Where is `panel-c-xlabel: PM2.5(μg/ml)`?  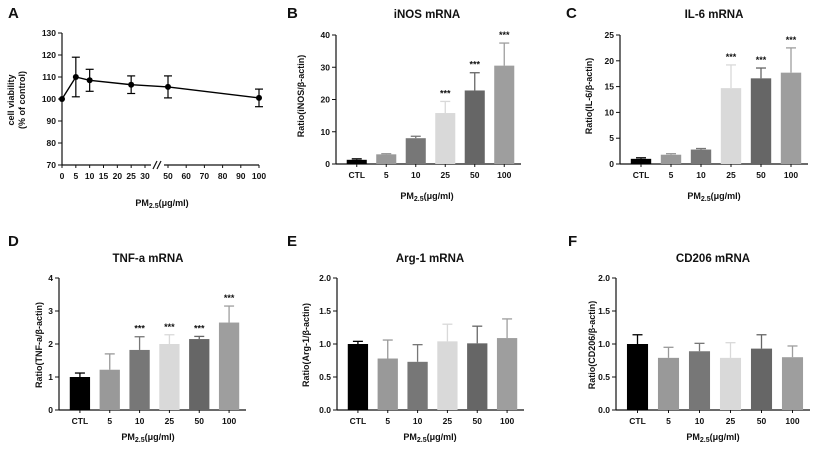 panel-c-xlabel: PM2.5(μg/ml) is located at coordinates (713, 197).